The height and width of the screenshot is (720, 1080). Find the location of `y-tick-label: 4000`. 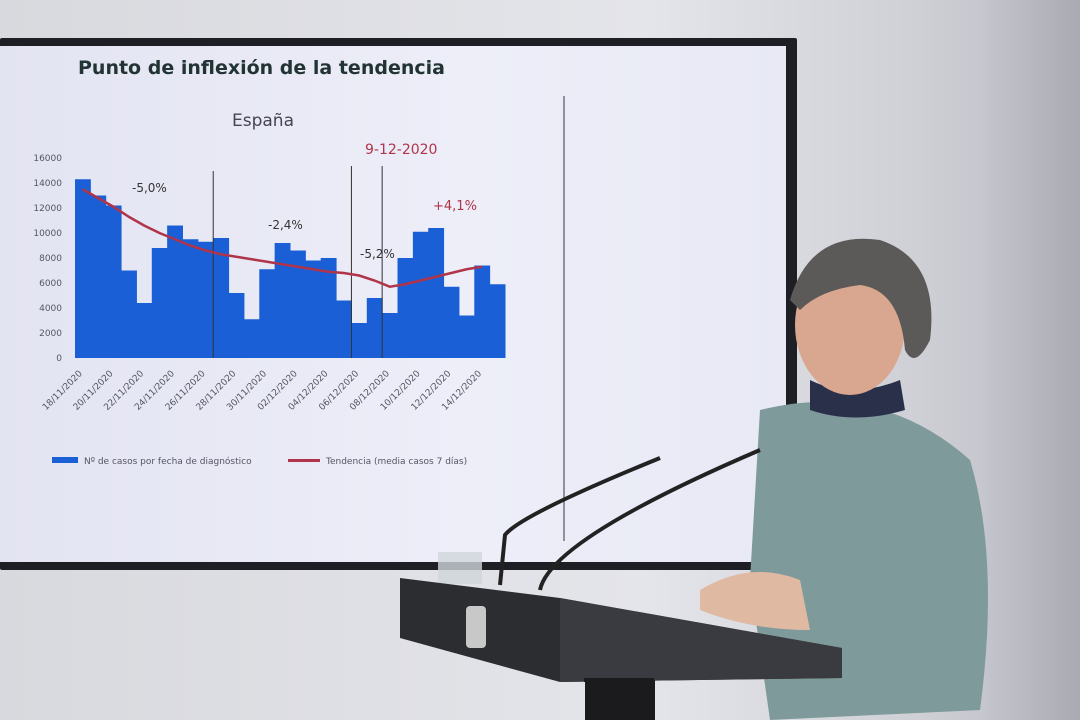

y-tick-label: 4000 is located at coordinates (50, 309).